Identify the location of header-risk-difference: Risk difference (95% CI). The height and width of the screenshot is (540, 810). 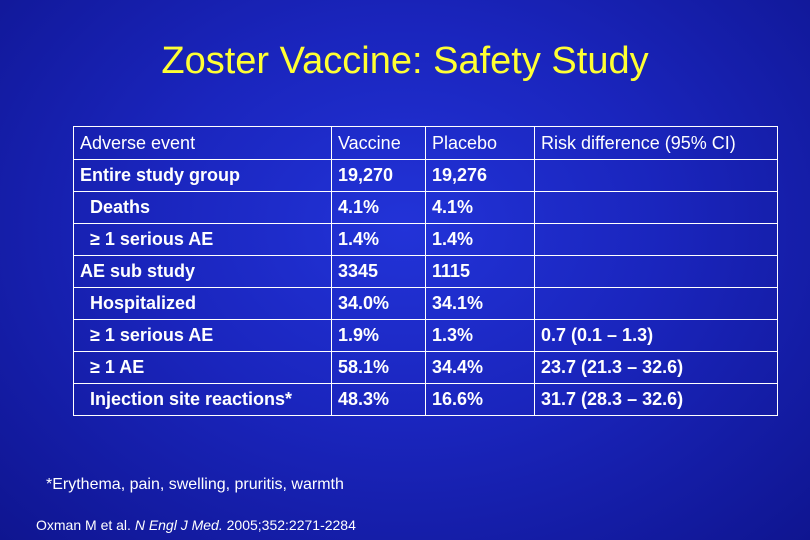
(656, 143).